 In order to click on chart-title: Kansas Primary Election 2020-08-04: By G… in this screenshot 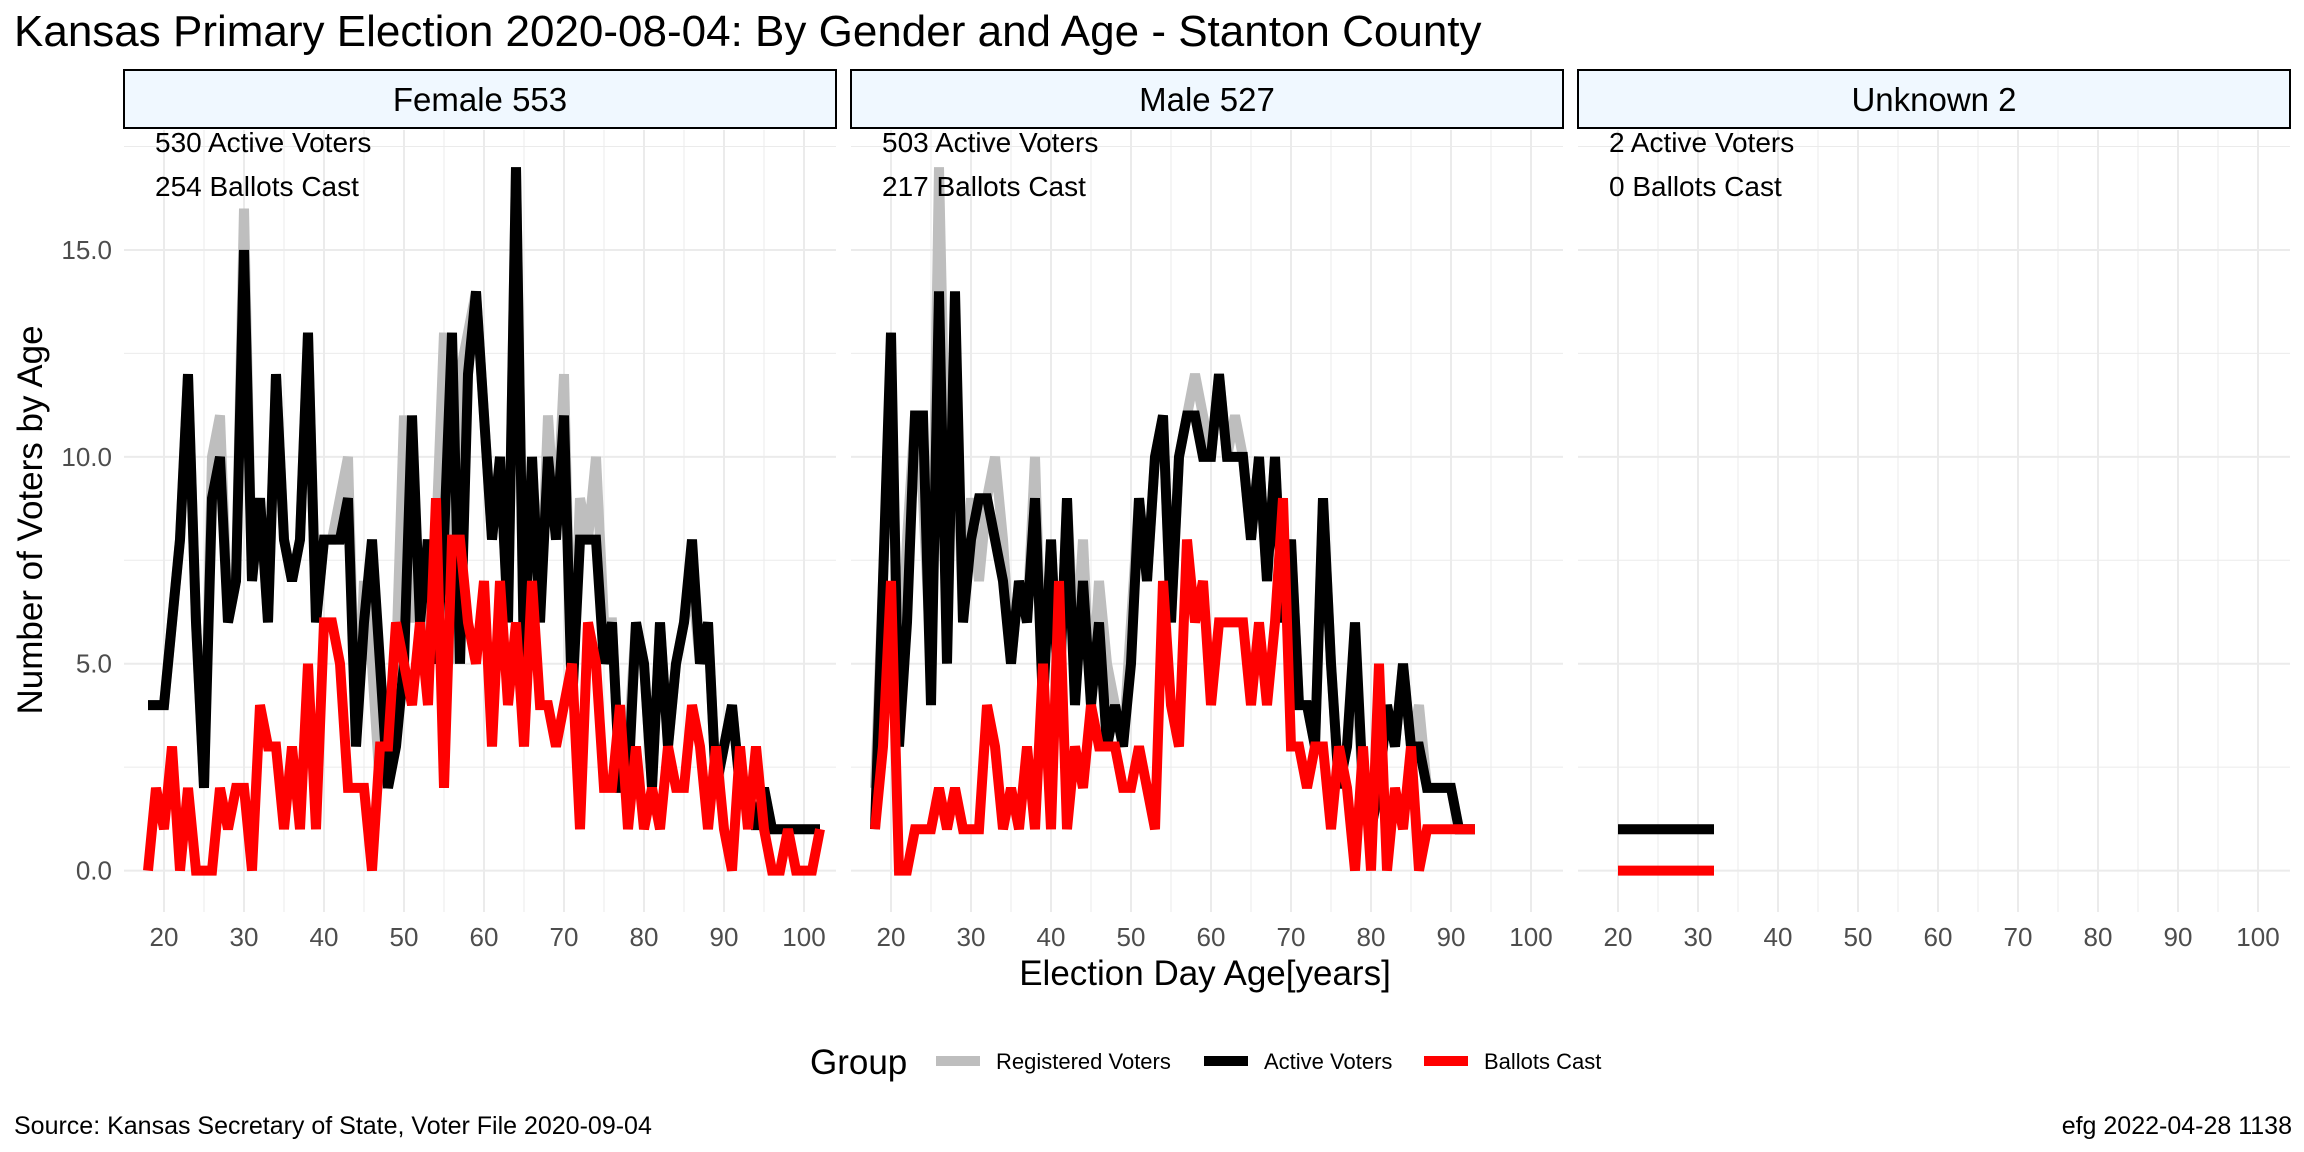, I will do `click(748, 31)`.